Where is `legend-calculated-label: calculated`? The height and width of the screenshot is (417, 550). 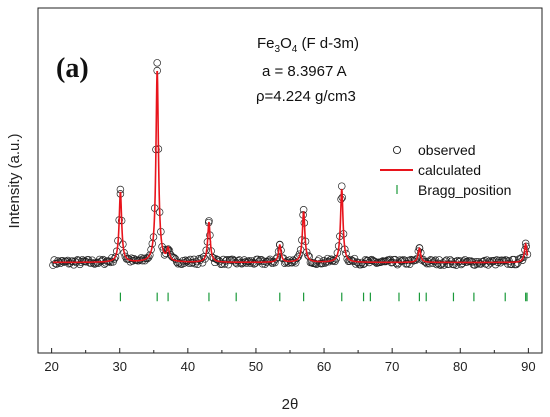 legend-calculated-label: calculated is located at coordinates (449, 170).